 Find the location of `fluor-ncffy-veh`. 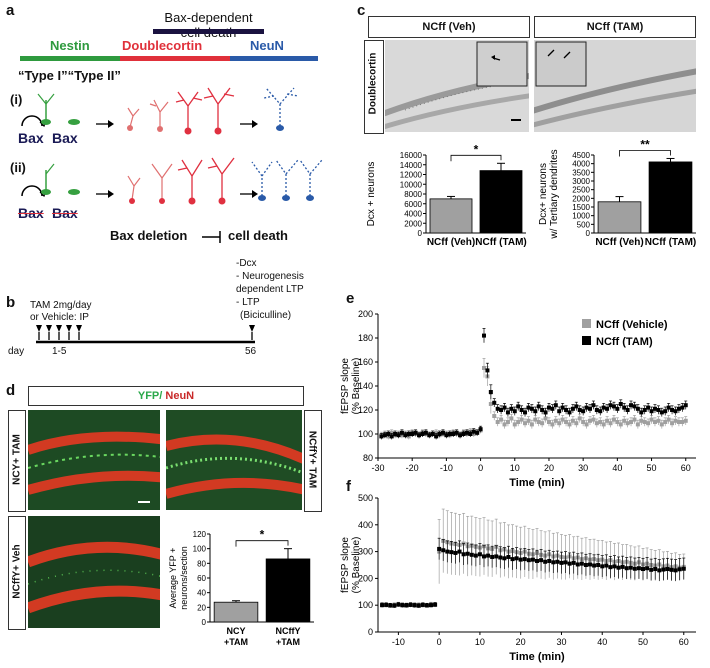

fluor-ncffy-veh is located at coordinates (94, 572).